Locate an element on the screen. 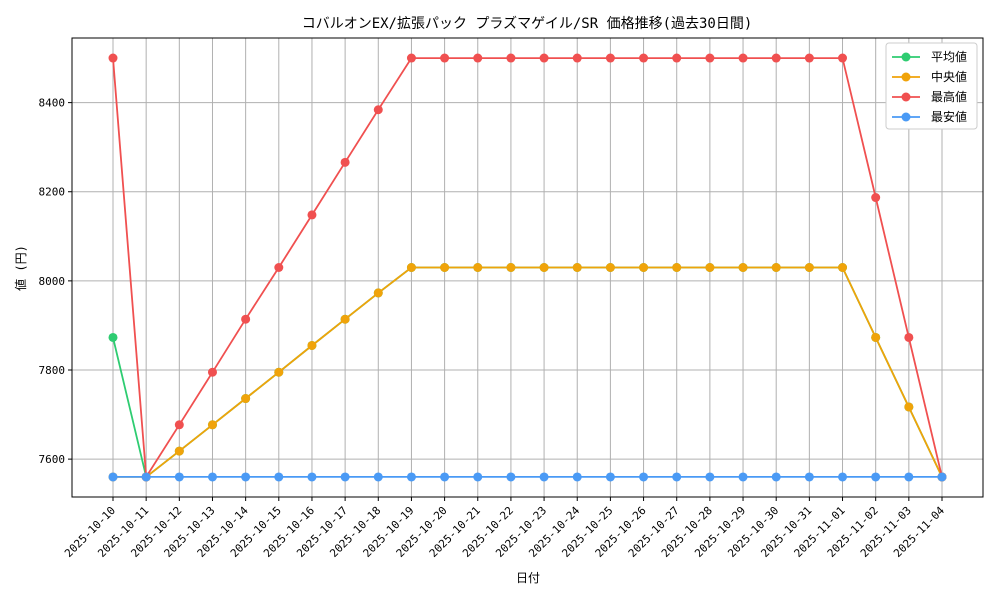  y-axis-label: 値 (円) is located at coordinates (20, 268).